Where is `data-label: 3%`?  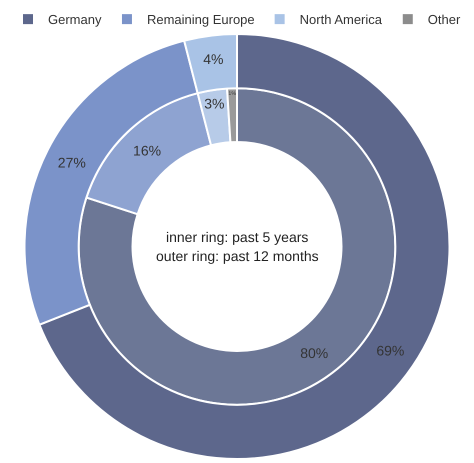
data-label: 3% is located at coordinates (214, 104).